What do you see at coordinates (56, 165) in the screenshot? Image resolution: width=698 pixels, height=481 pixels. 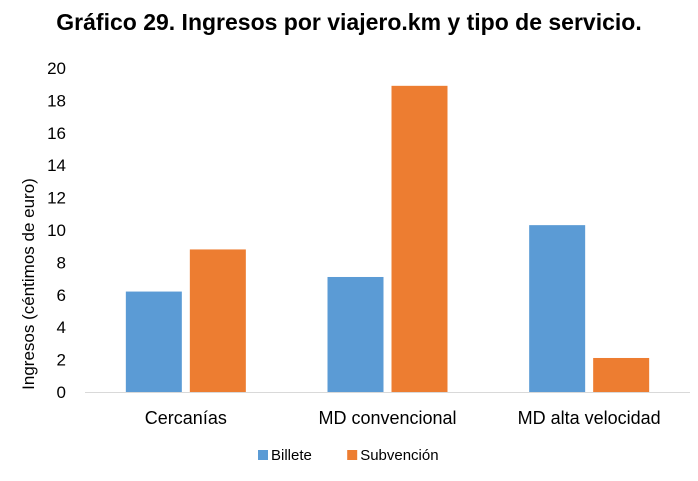 I see `y-tick-label: 14` at bounding box center [56, 165].